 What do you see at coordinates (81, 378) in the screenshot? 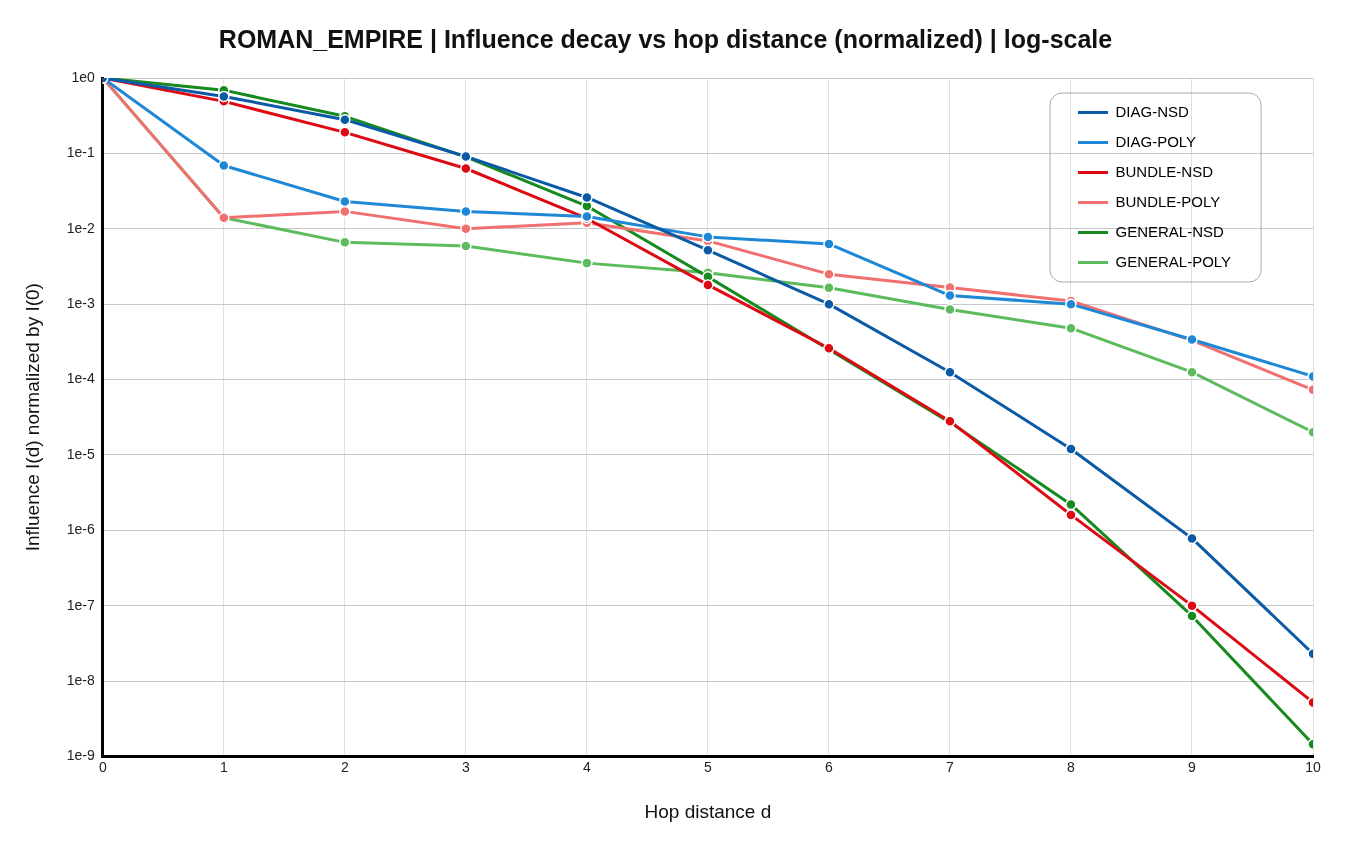
I see `y-tick-label: 1e-4` at bounding box center [81, 378].